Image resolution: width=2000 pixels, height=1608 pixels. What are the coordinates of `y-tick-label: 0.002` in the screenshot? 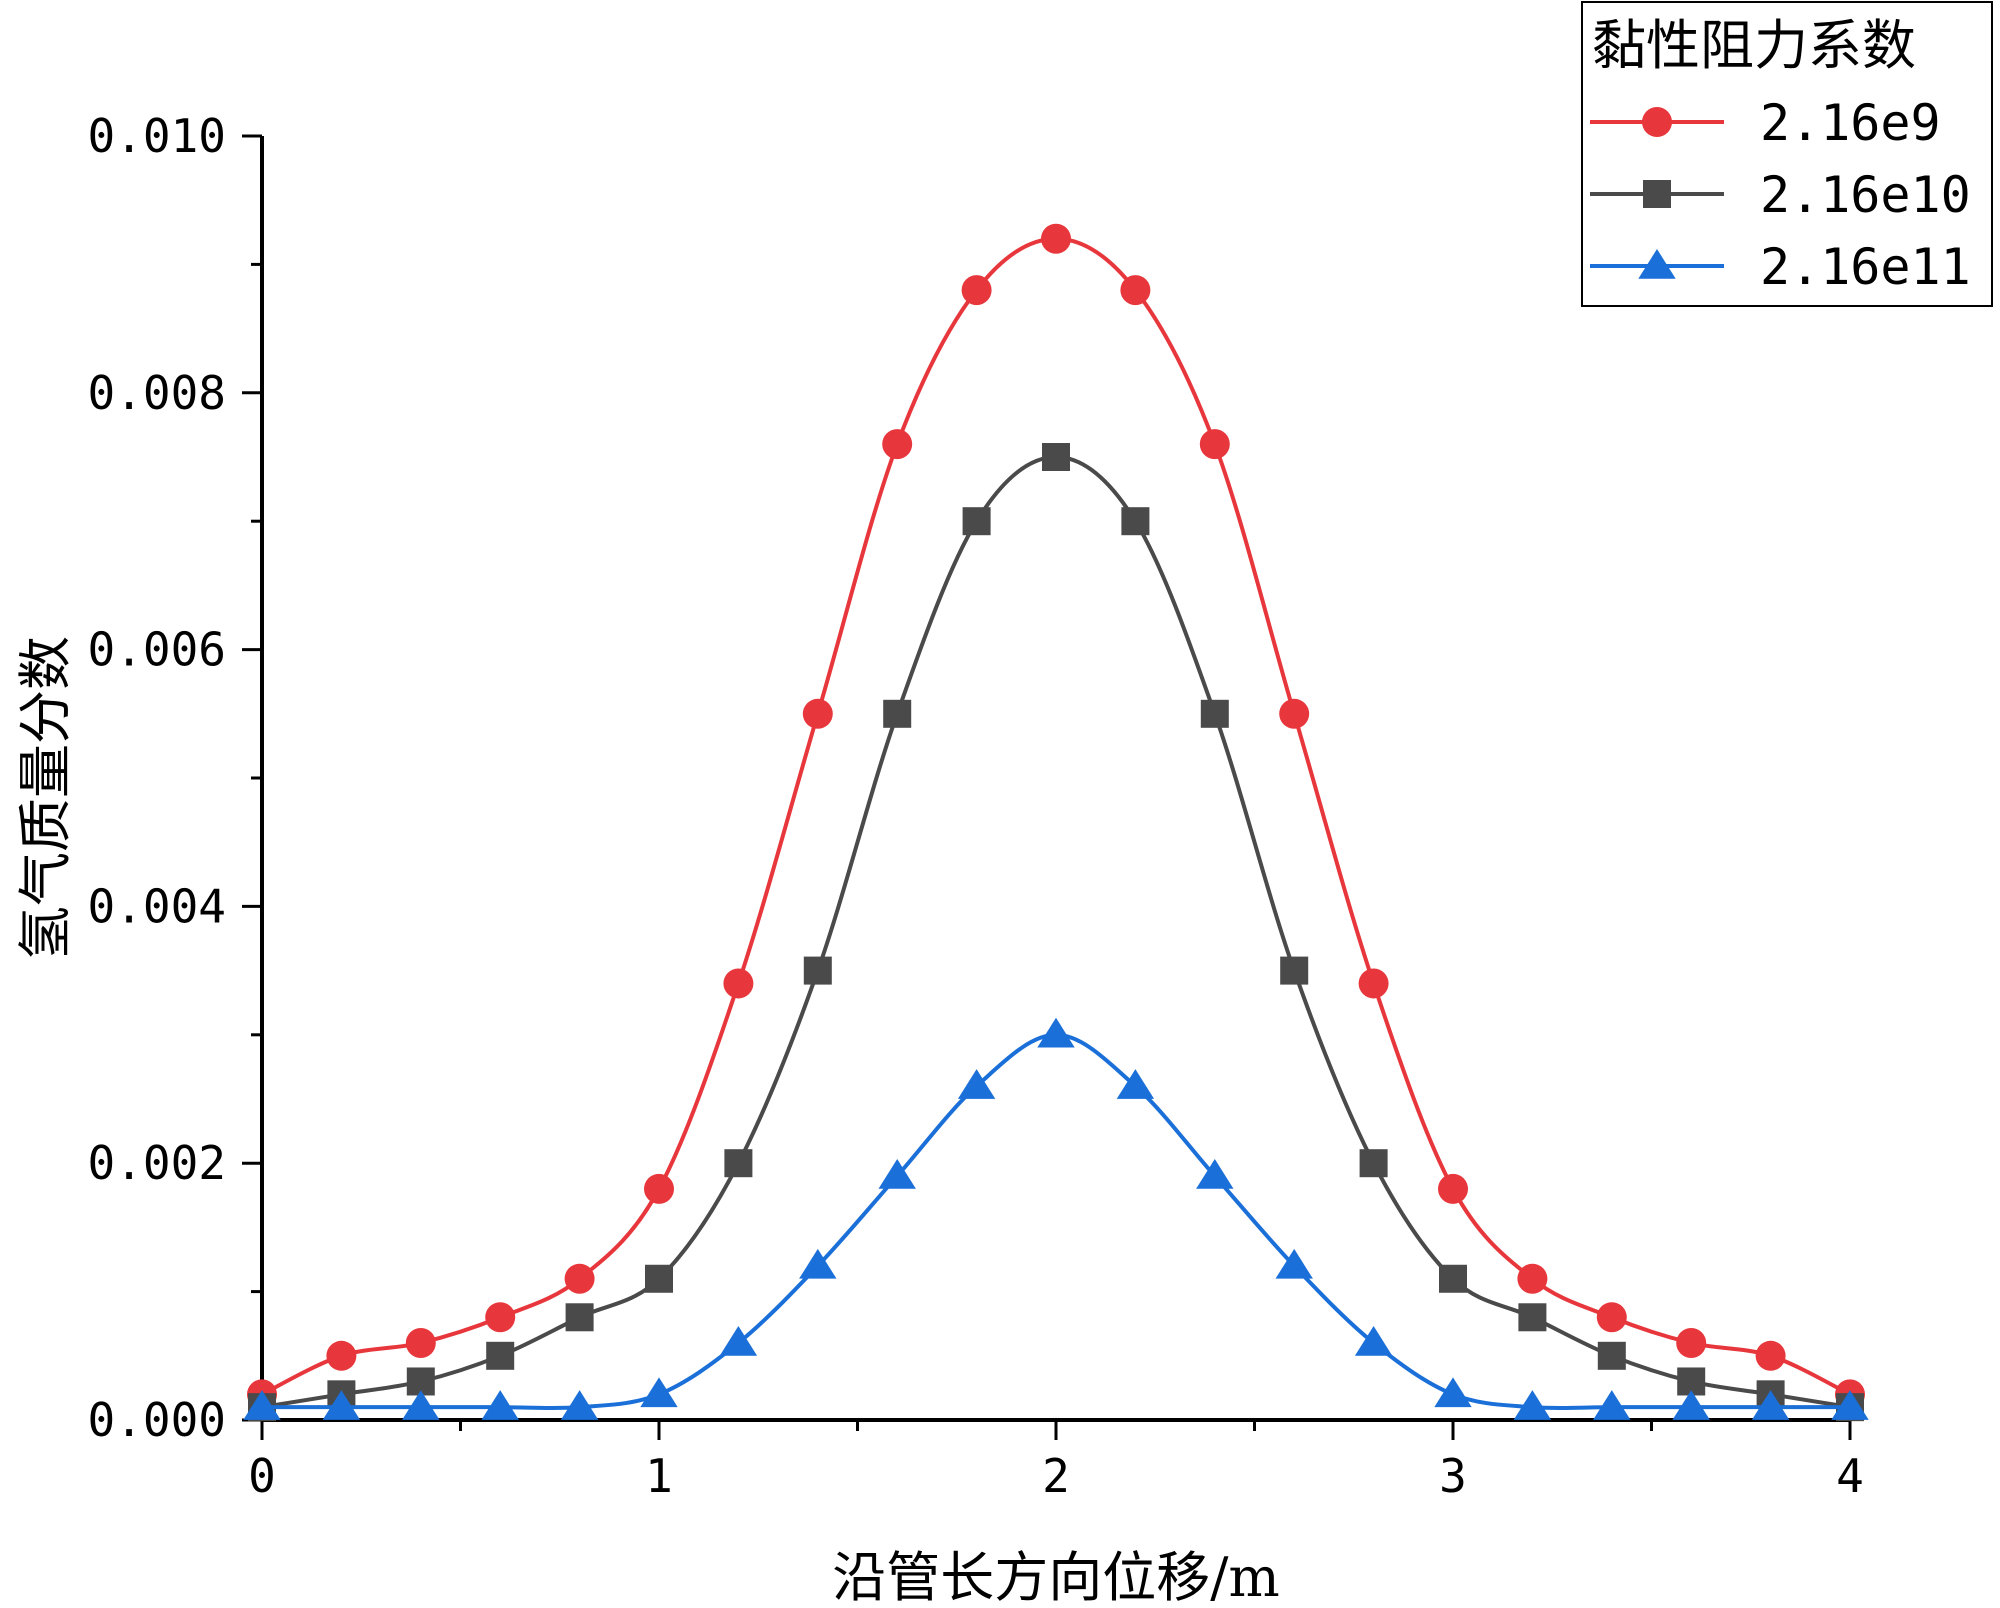 It's located at (157, 1163).